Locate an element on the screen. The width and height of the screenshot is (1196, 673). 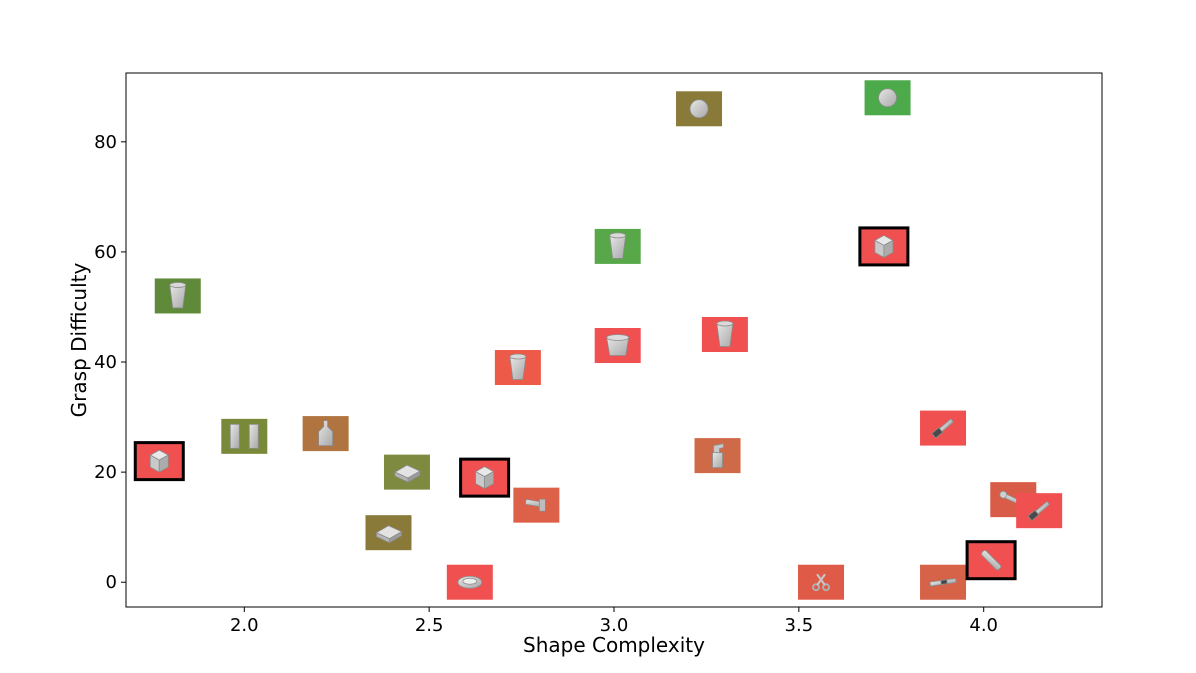
y-tick-label: 20 is located at coordinates (105, 472).